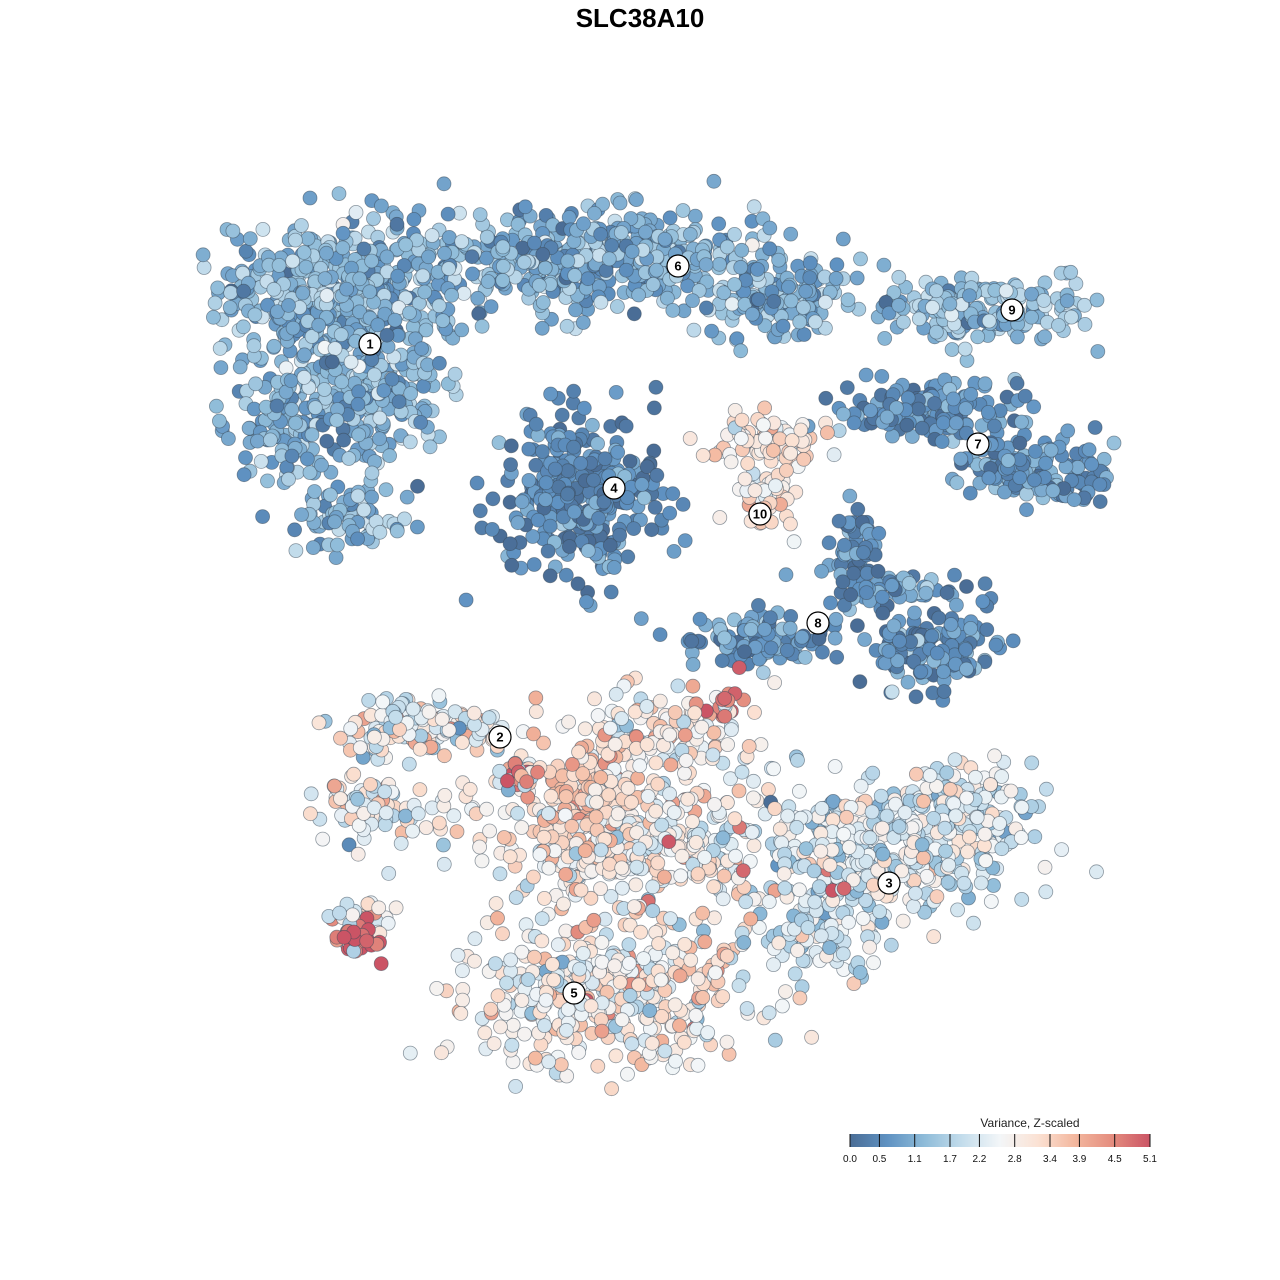  Describe the element at coordinates (1029, 1123) in the screenshot. I see `legend-title: Variance, Z-scaled` at that location.